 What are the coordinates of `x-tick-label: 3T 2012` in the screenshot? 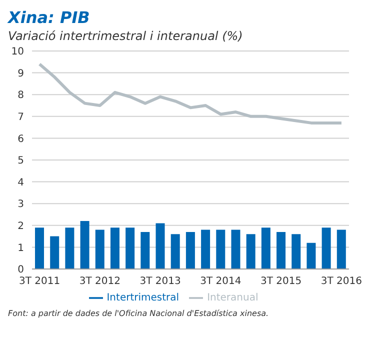 It's located at (99, 282).